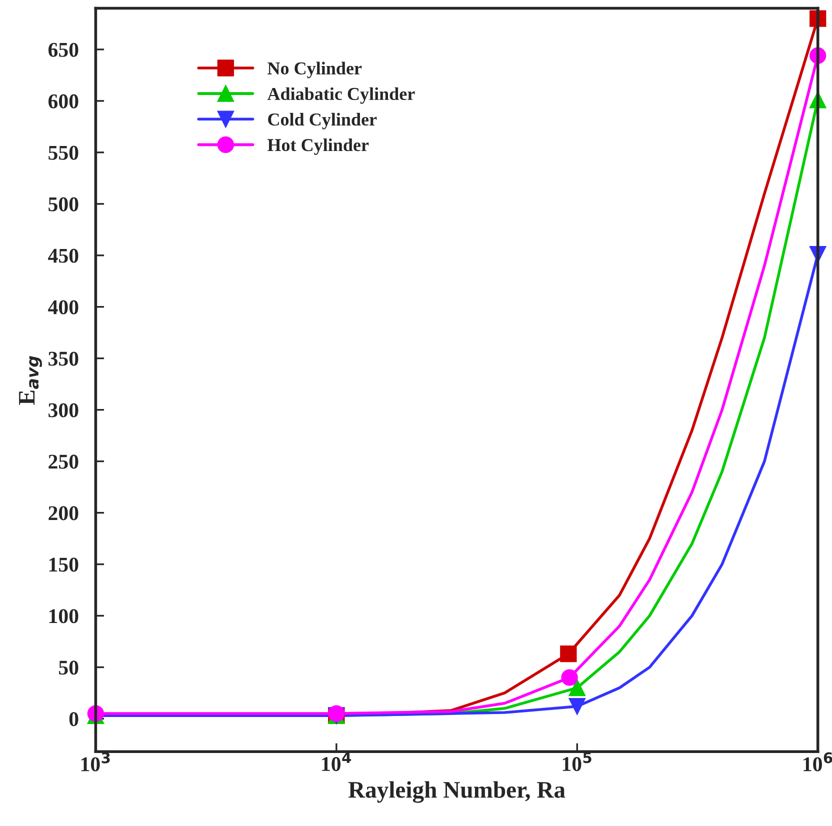 This screenshot has height=826, width=832. Describe the element at coordinates (818, 762) in the screenshot. I see `x-tick-label: 10$^{6}$` at that location.